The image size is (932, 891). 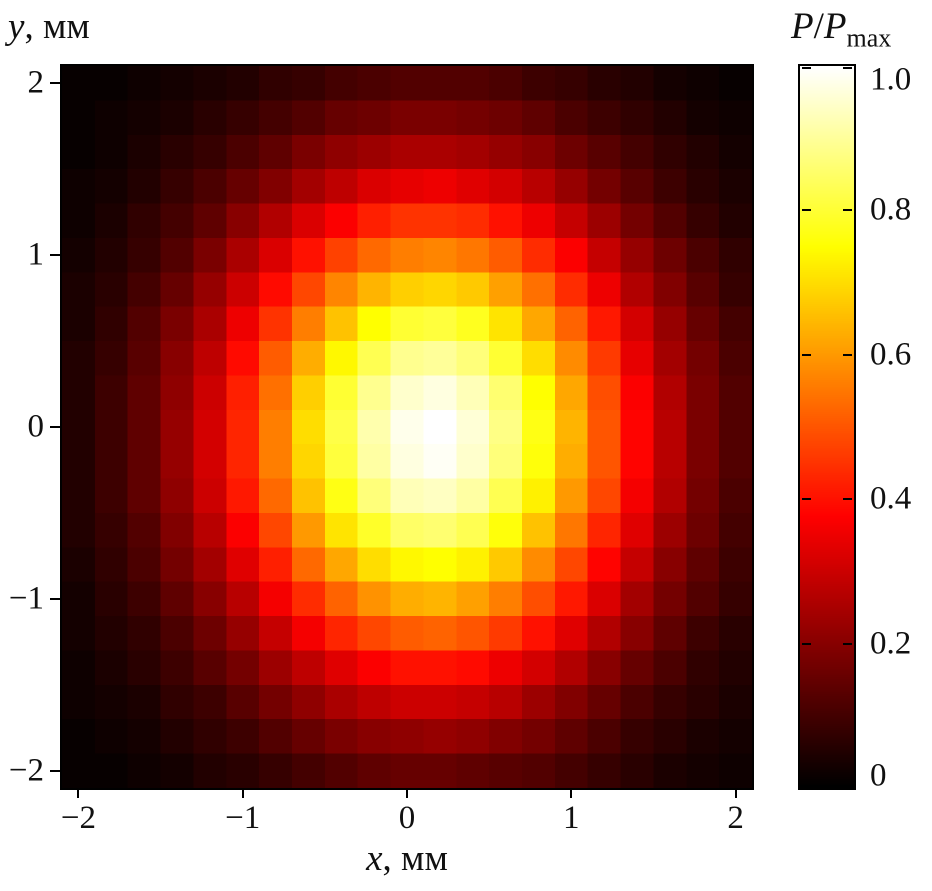 I want to click on x-tick-label: 1, so click(x=571, y=818).